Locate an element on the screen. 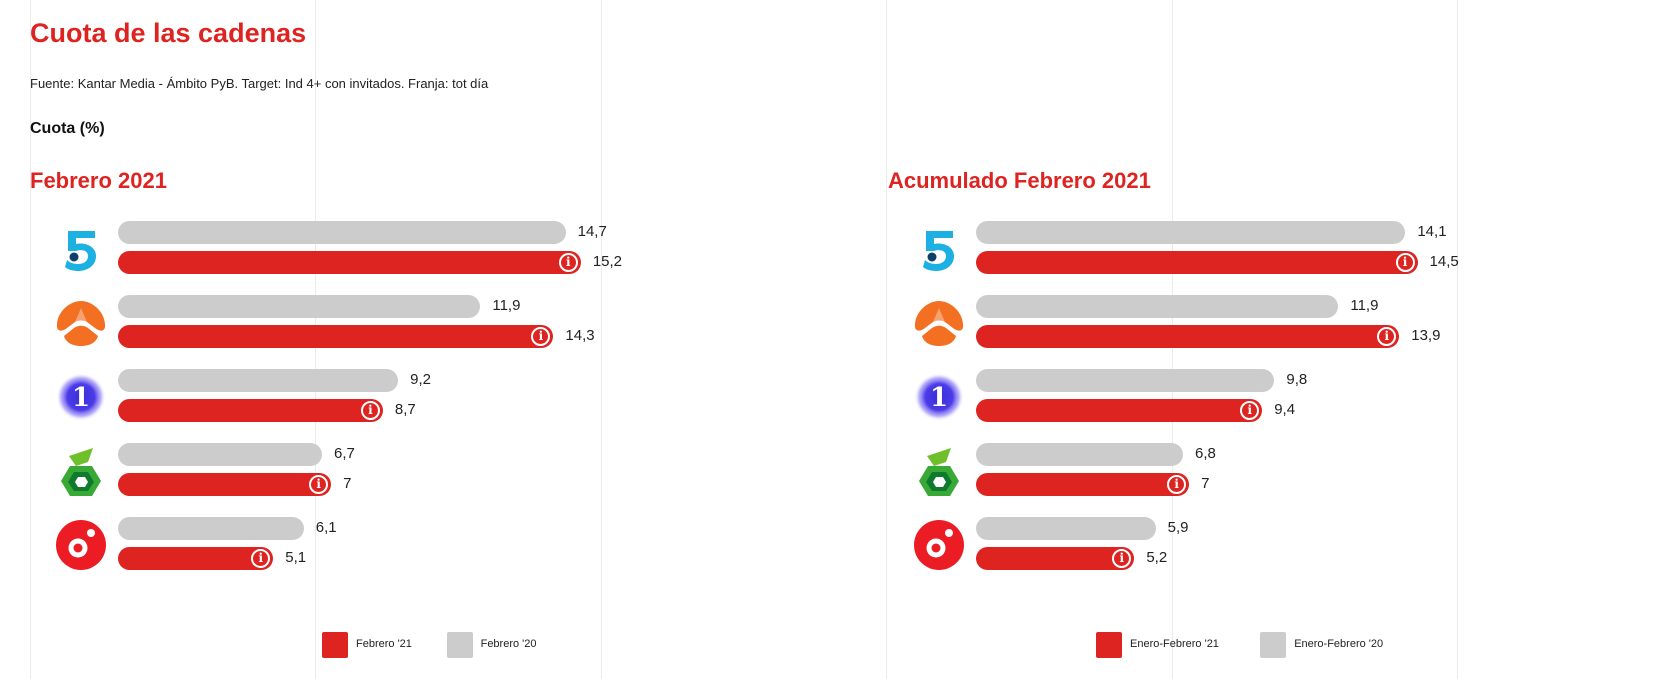  value-label-previous: 6,8 is located at coordinates (1205, 453).